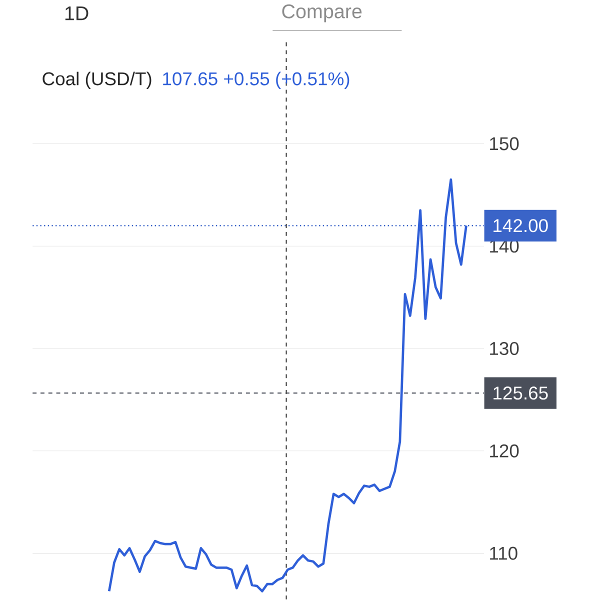 This screenshot has height=600, width=593. Describe the element at coordinates (504, 553) in the screenshot. I see `y-tick-label: 110` at that location.